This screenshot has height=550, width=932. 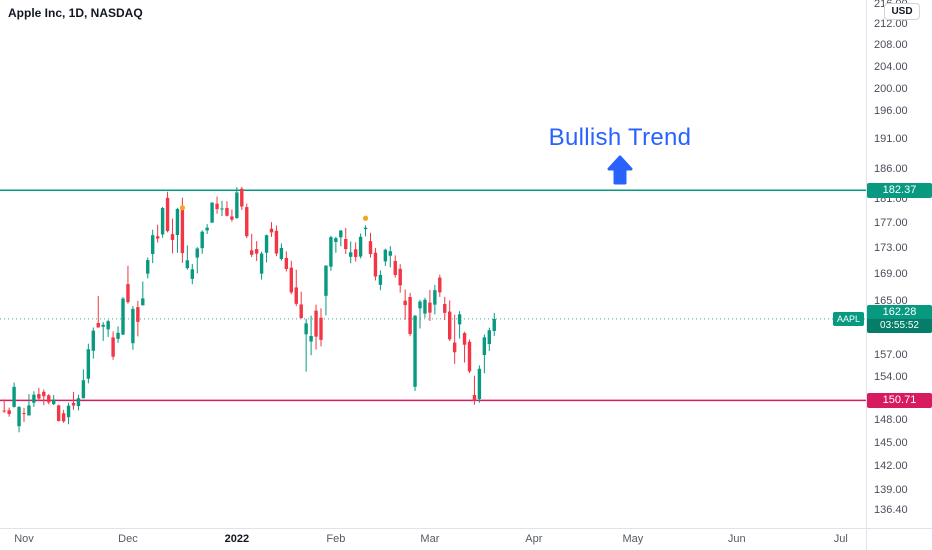 What do you see at coordinates (891, 465) in the screenshot?
I see `price-tick: 142.00` at bounding box center [891, 465].